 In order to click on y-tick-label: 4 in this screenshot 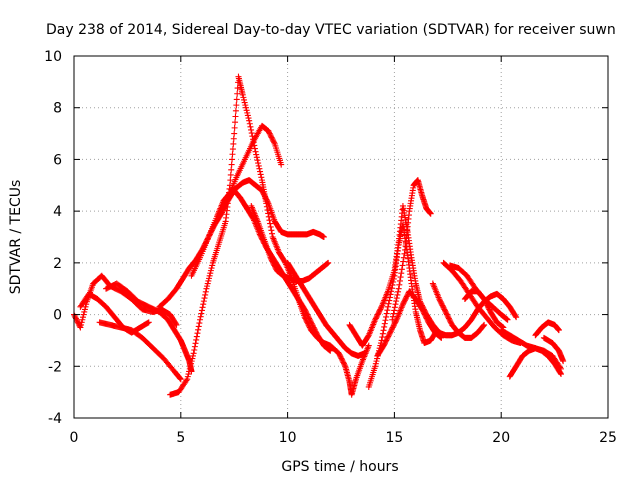, I will do `click(57, 212)`.